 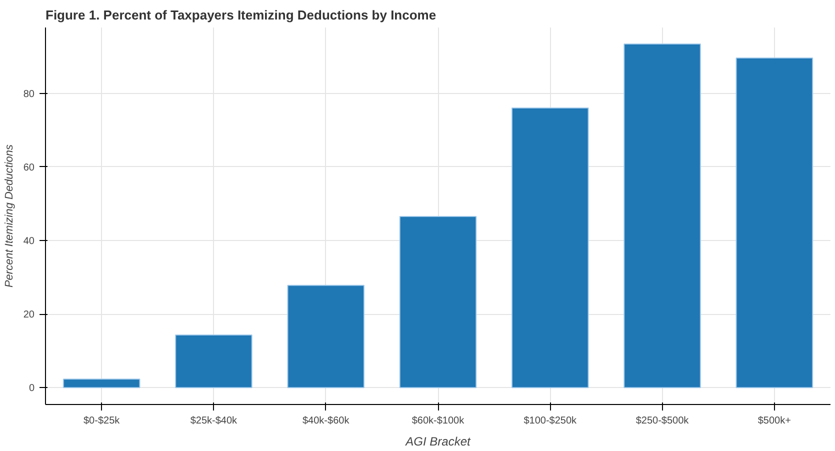 What do you see at coordinates (438, 441) in the screenshot?
I see `x-axis-title: AGI Bracket` at bounding box center [438, 441].